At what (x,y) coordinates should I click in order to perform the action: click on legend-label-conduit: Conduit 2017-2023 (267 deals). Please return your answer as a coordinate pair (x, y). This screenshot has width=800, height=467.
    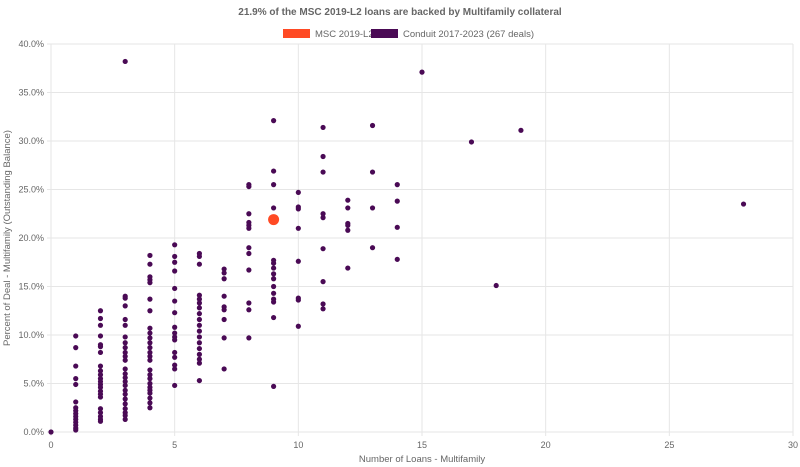
    Looking at the image, I should click on (468, 34).